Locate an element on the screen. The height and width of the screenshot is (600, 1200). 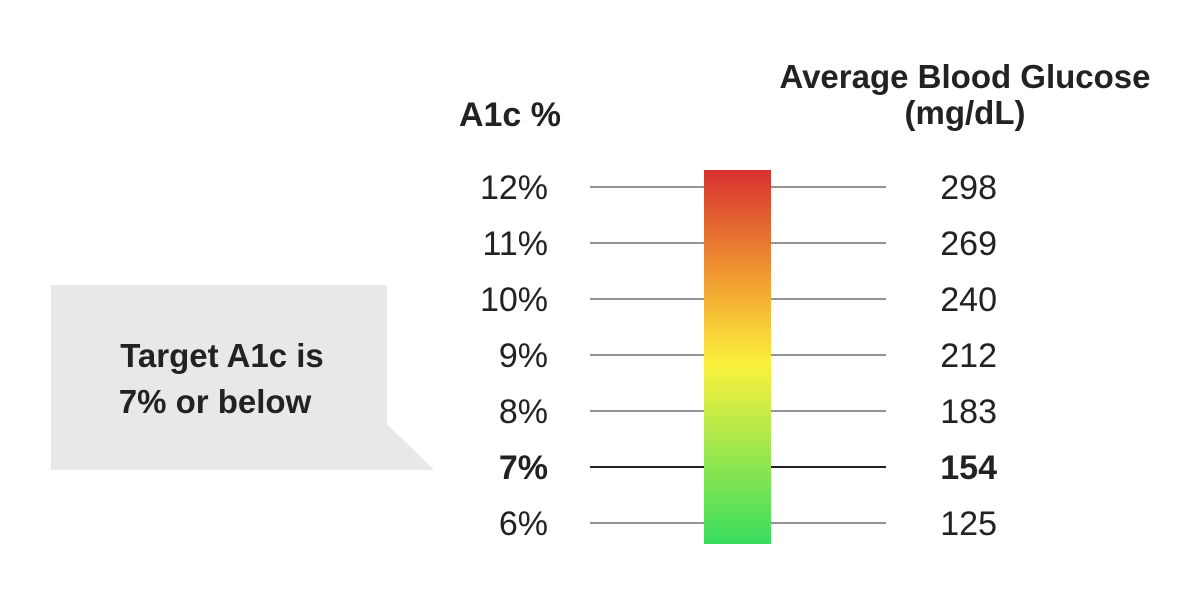
a1c-value: 8% is located at coordinates (523, 412).